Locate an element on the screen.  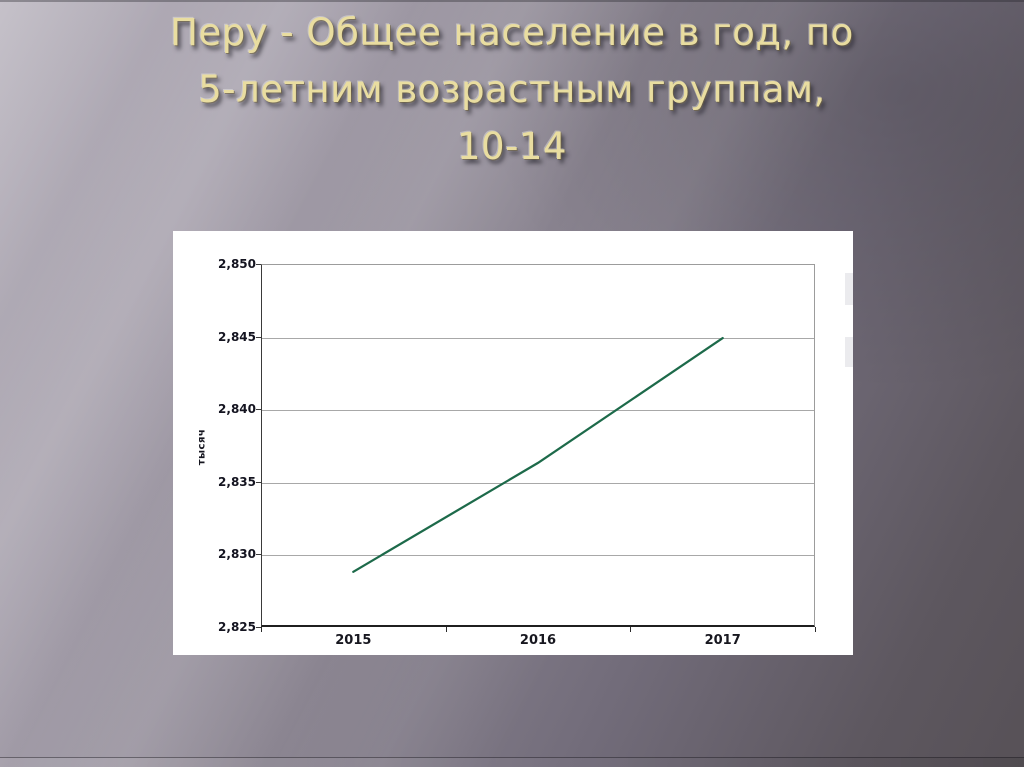
line-chart is located at coordinates (538, 454).